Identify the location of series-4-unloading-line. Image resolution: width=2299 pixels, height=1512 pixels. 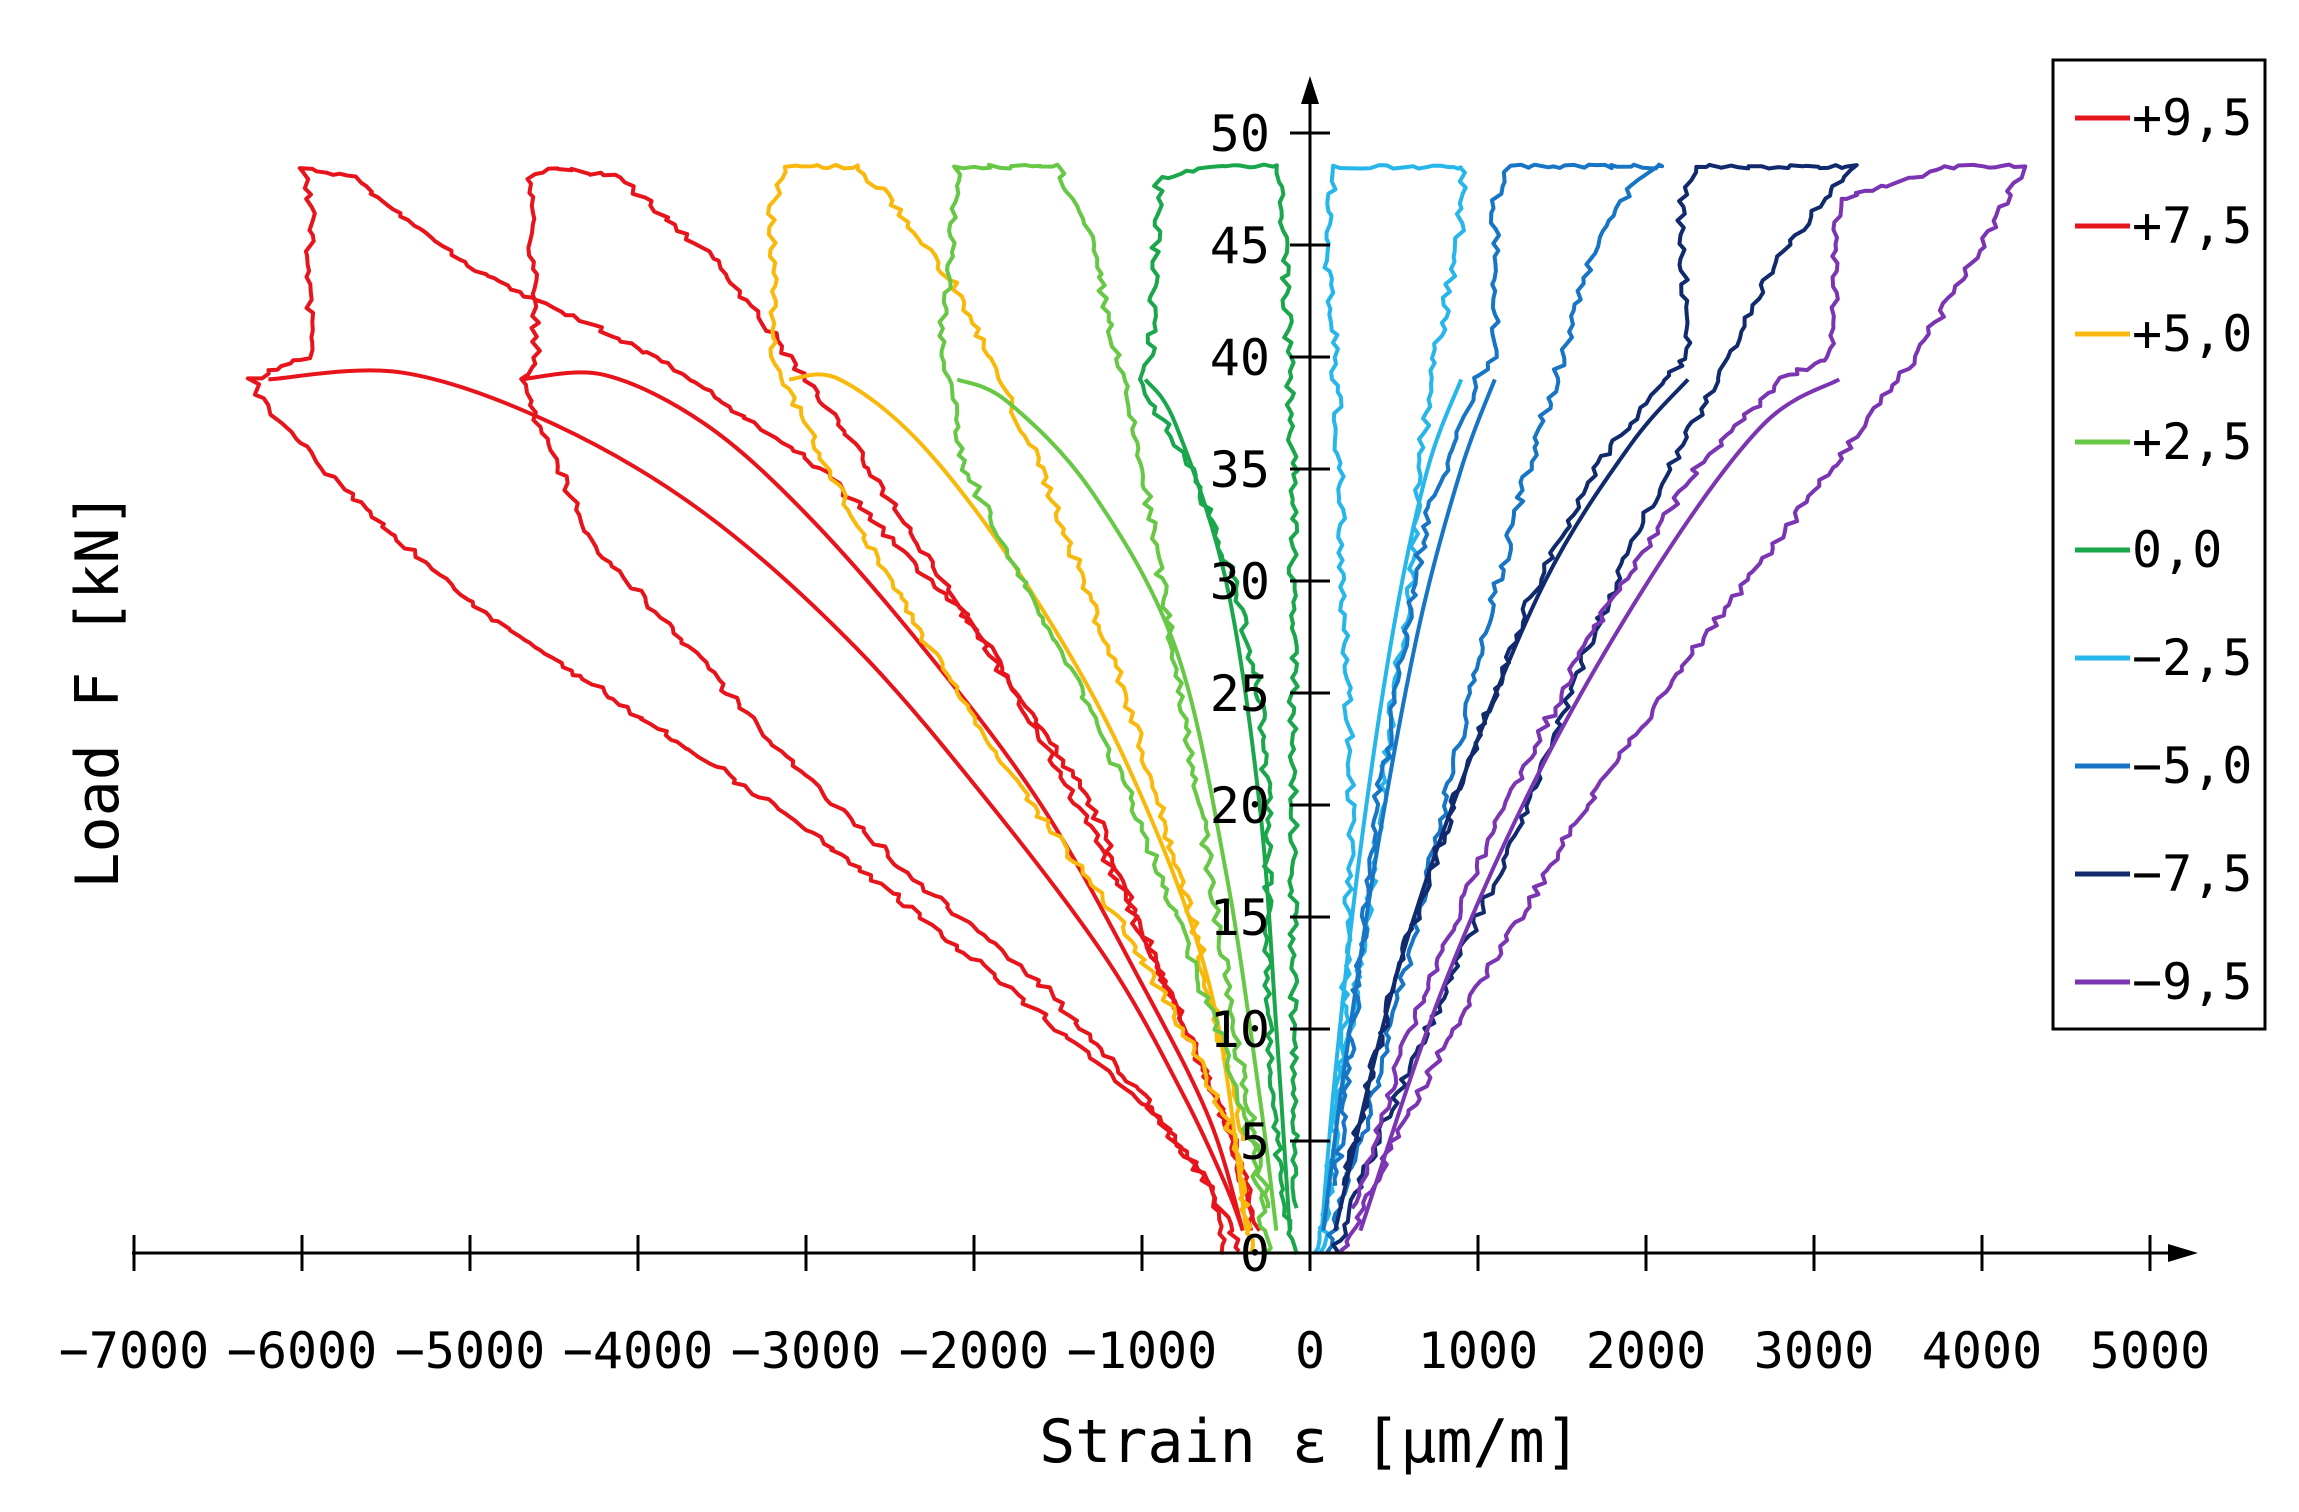
(1117, 804).